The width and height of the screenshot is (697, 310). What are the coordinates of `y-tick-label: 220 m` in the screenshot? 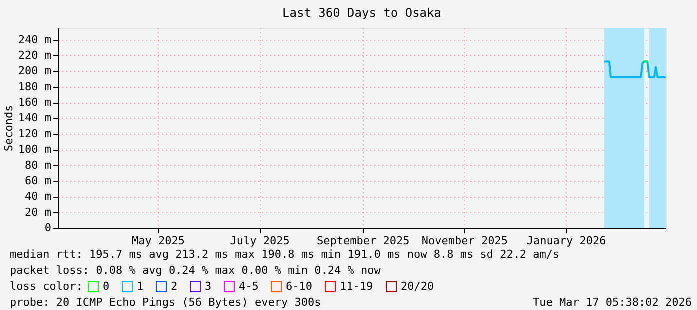 It's located at (35, 55).